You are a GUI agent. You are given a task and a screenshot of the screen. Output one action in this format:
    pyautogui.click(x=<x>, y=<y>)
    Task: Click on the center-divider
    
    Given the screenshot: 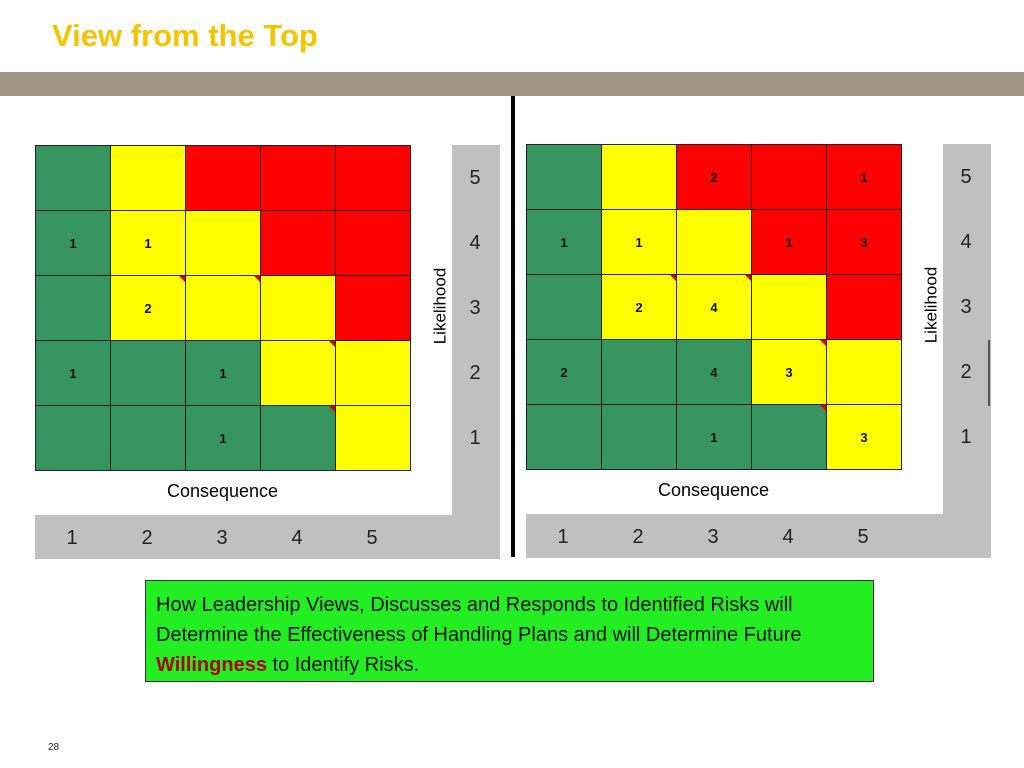 What is the action you would take?
    pyautogui.click(x=513, y=326)
    